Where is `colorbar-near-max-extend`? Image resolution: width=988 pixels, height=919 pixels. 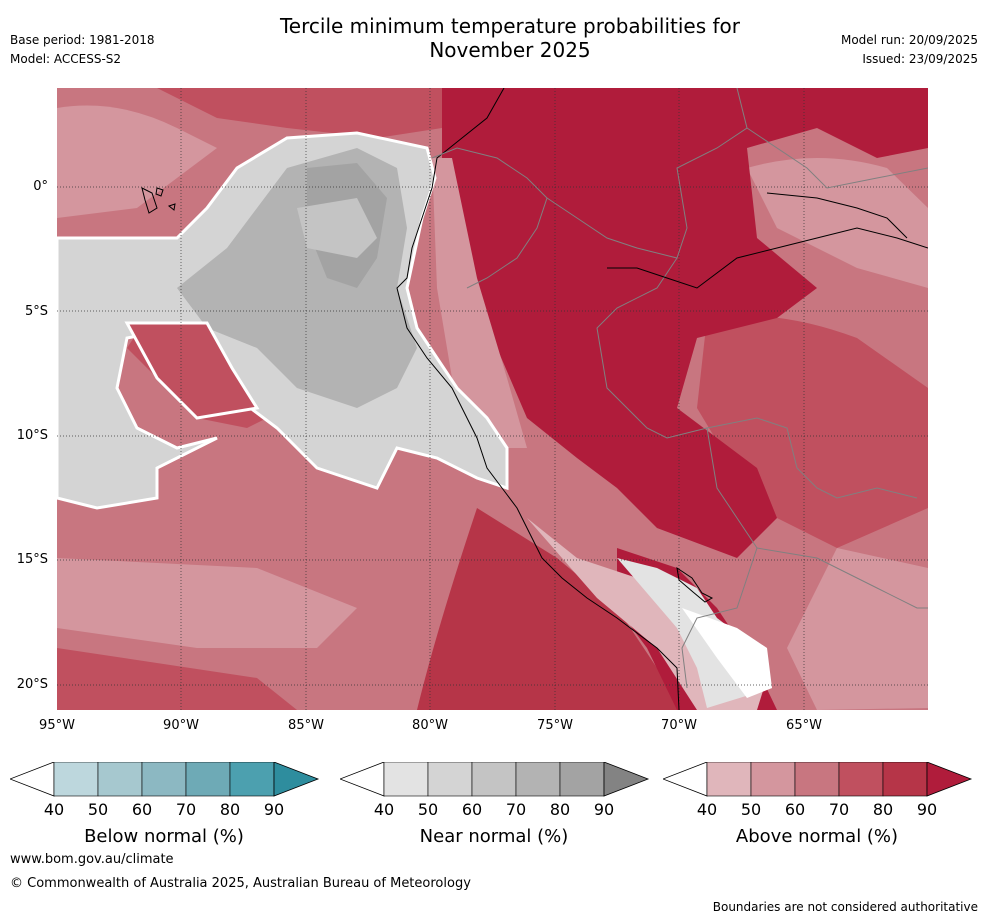
colorbar-near-max-extend is located at coordinates (626, 779).